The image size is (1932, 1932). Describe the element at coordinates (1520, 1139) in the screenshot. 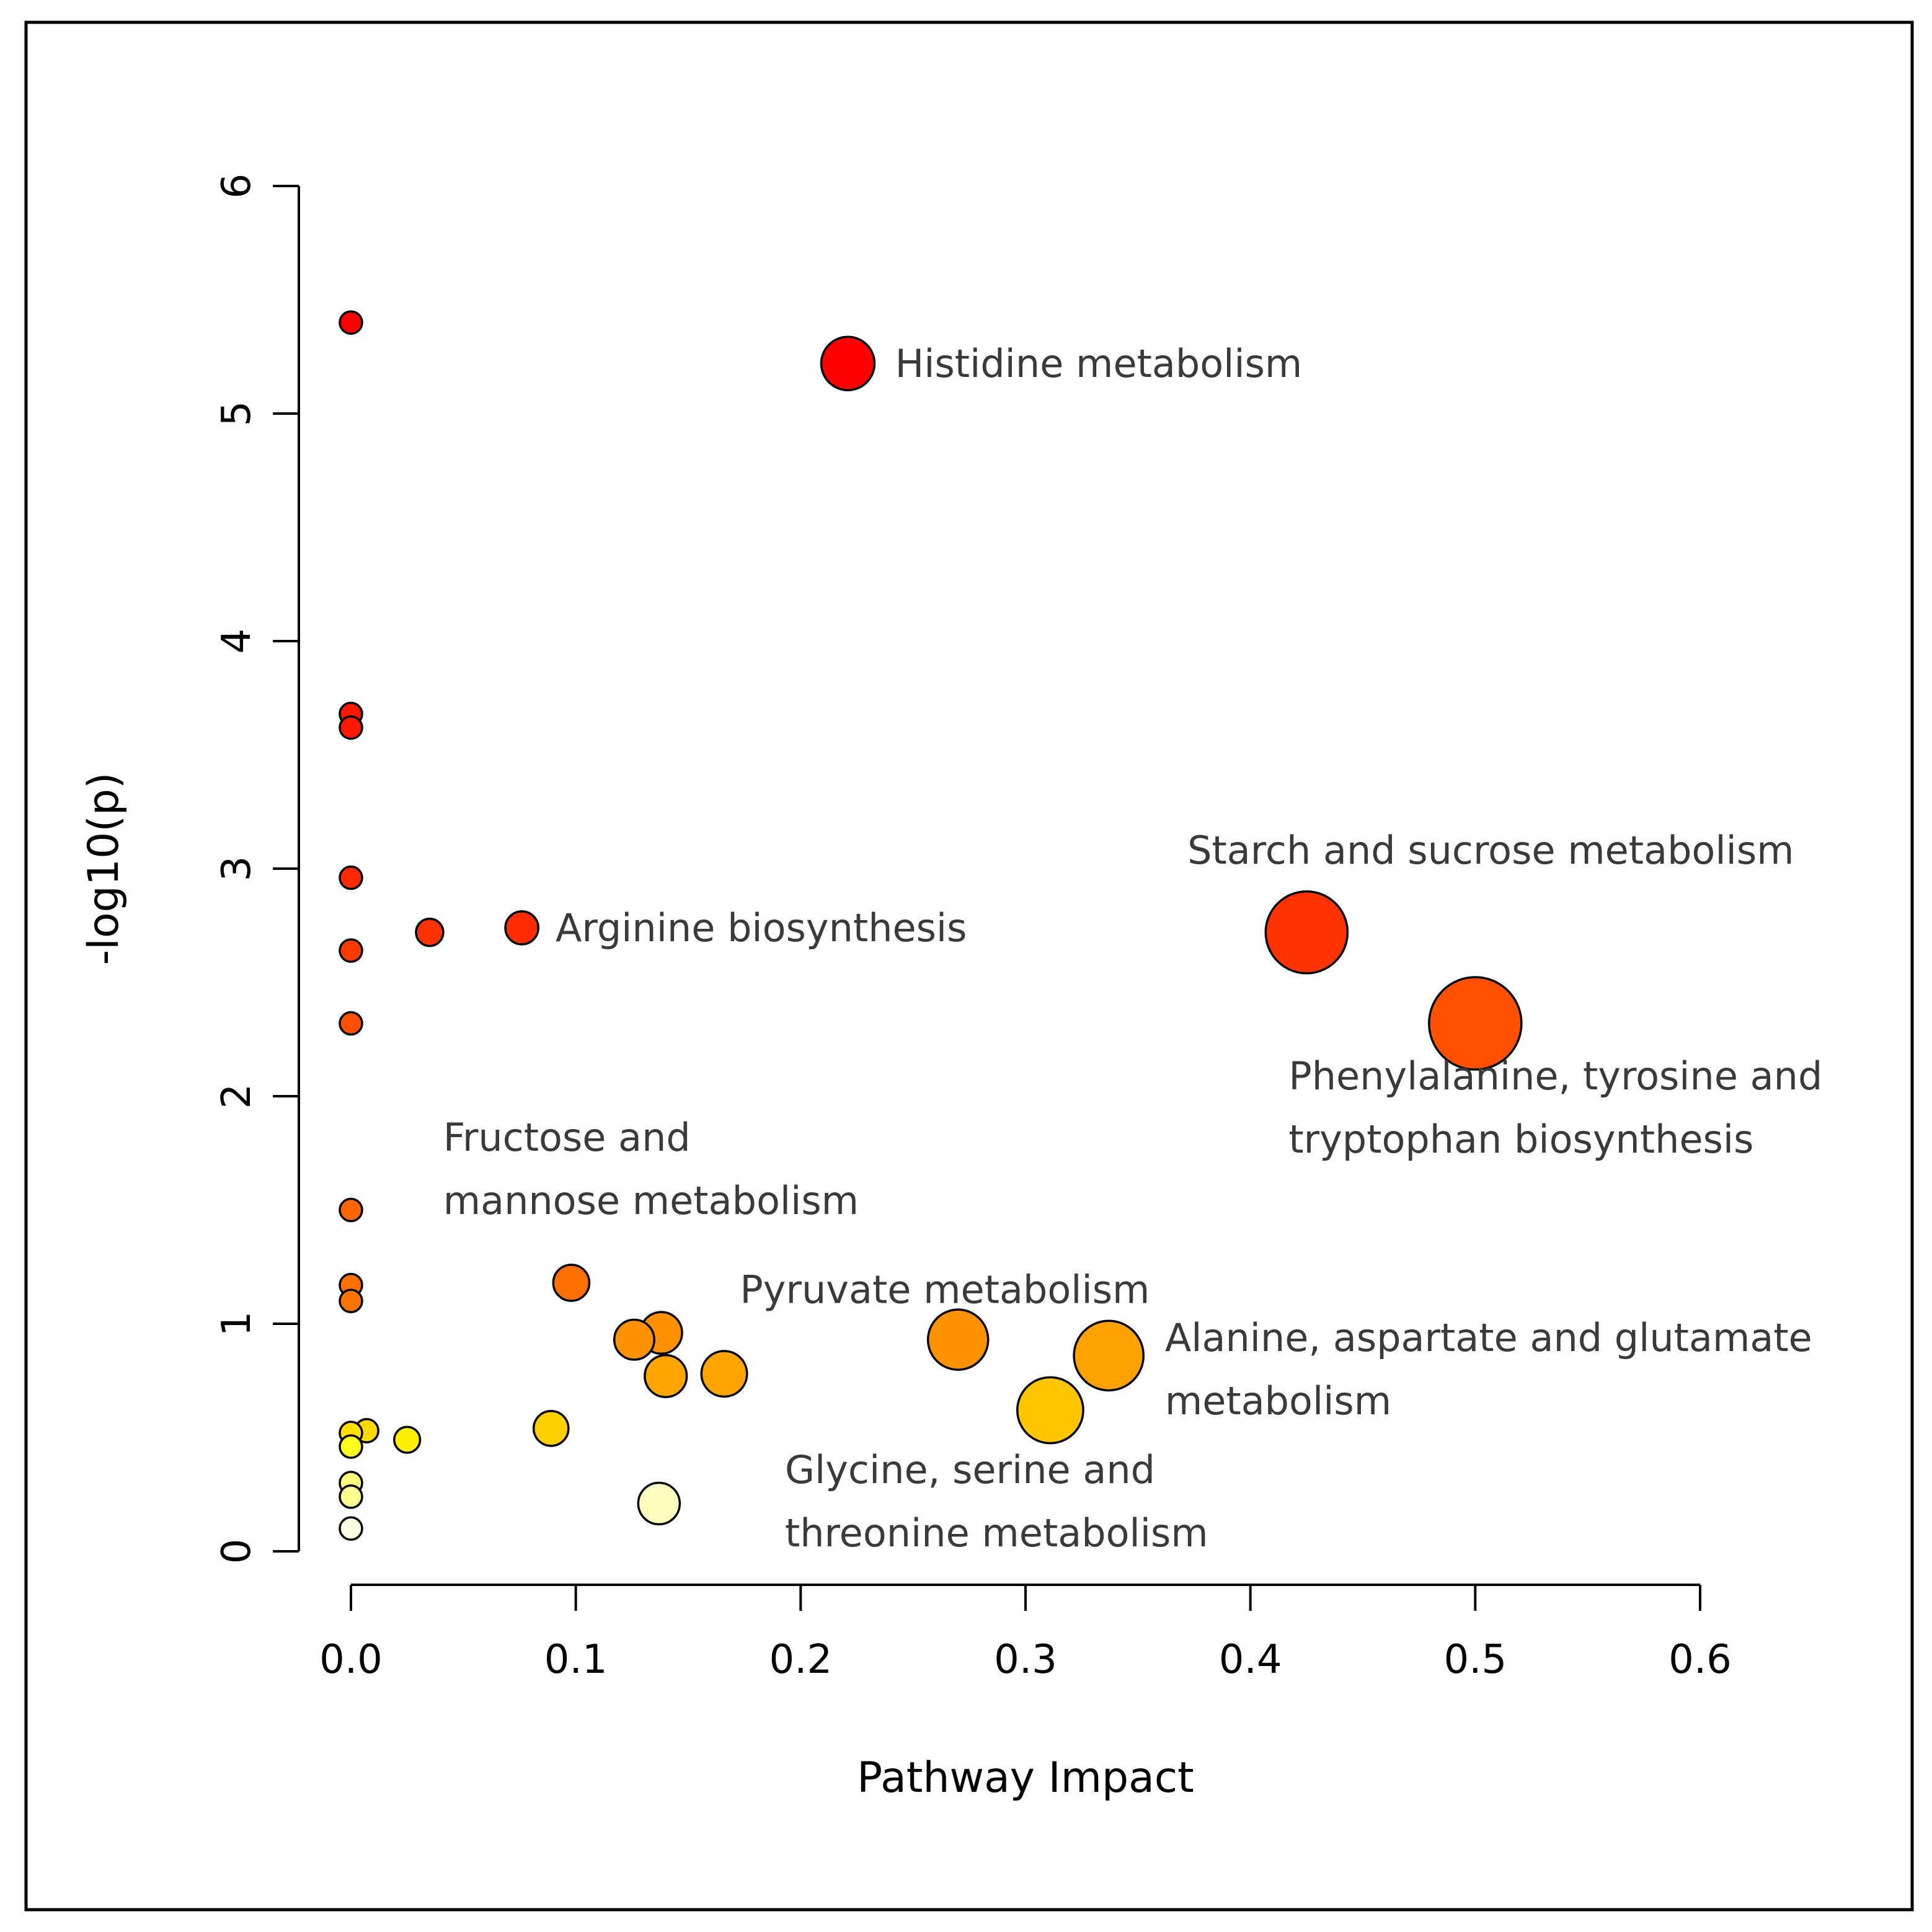

I see `point-annotation-label: tryptophan biosynthesis` at that location.